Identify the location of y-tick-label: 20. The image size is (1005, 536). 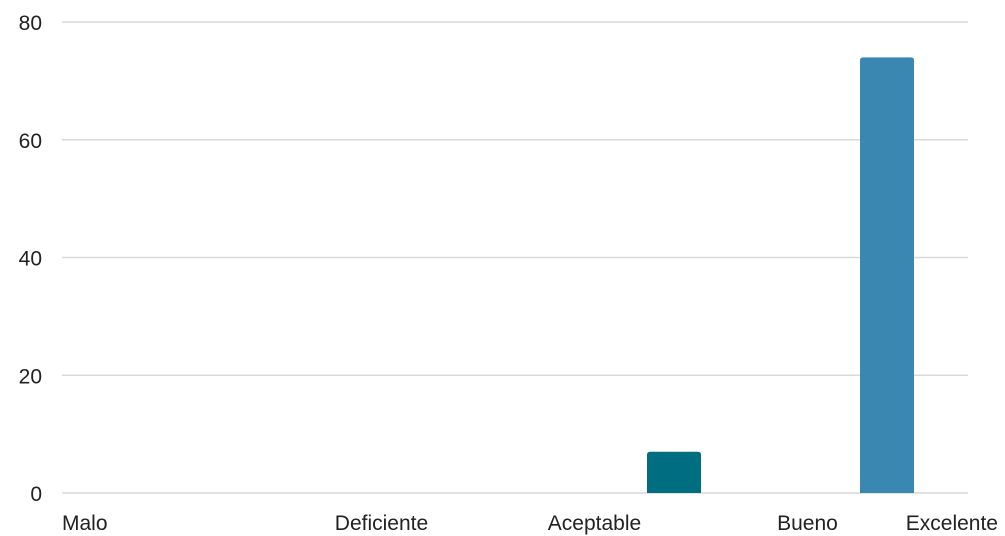
(30, 376).